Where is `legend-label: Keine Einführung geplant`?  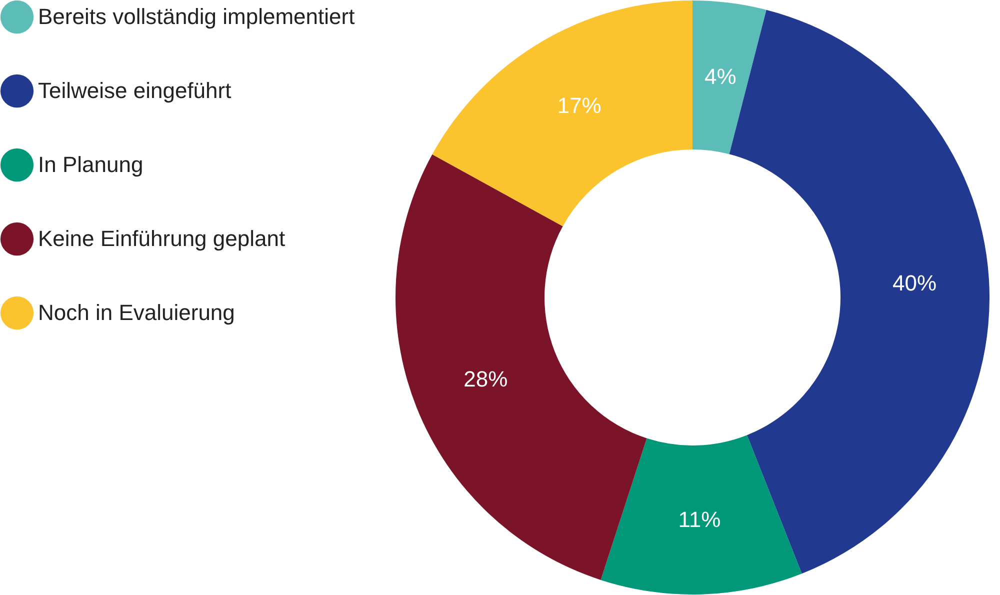 legend-label: Keine Einführung geplant is located at coordinates (162, 238).